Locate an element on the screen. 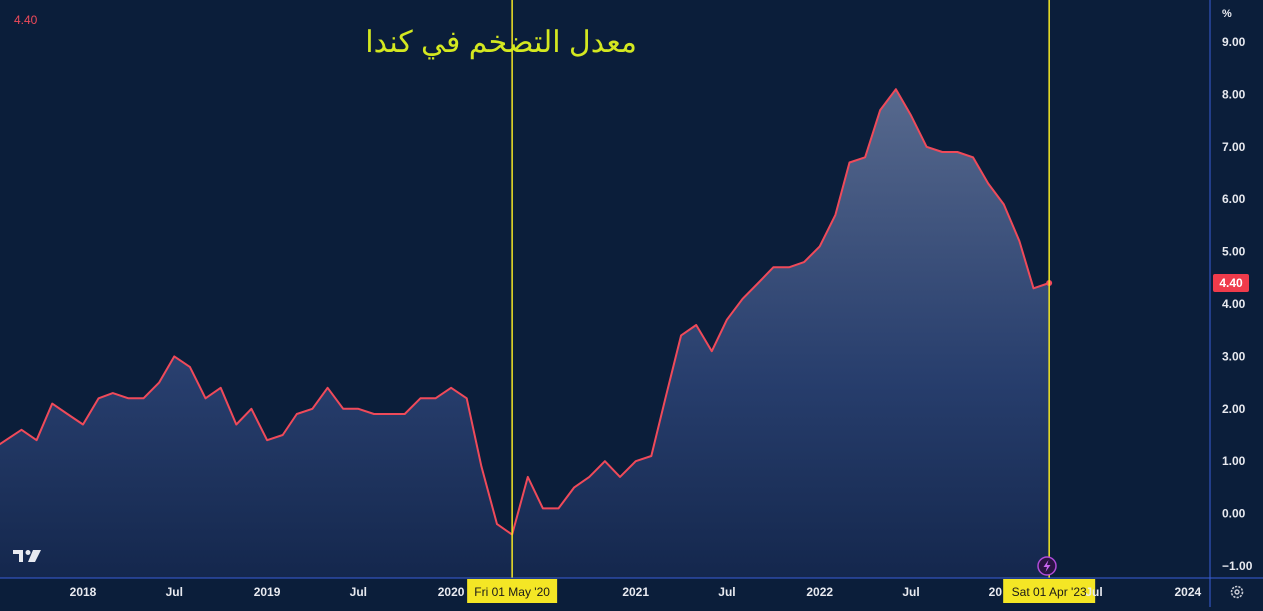 The height and width of the screenshot is (611, 1263). last-value-badge is located at coordinates (1231, 283).